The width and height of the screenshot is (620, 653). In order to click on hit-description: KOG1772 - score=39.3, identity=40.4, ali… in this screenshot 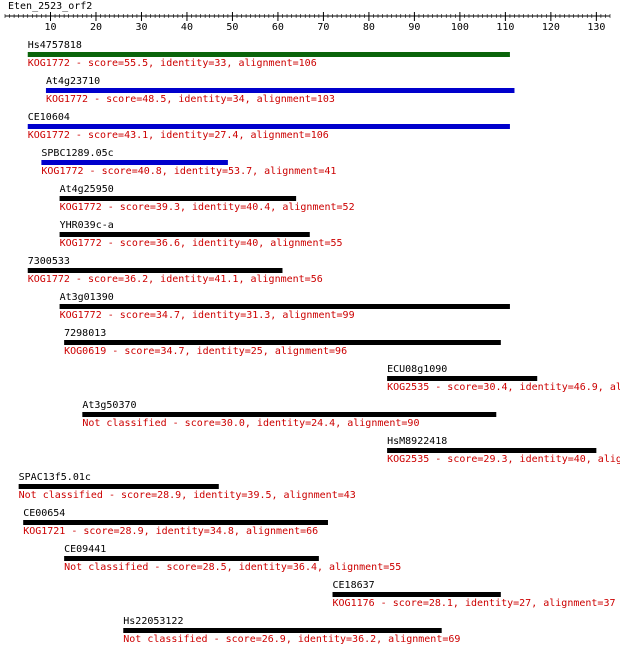, I will do `click(207, 207)`.